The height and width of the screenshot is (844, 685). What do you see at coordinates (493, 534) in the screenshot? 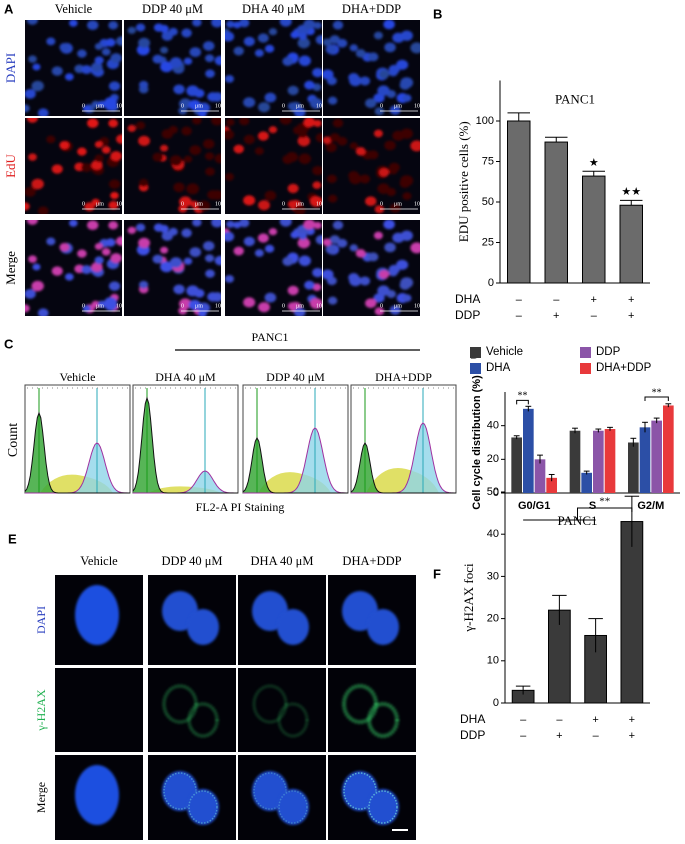
I see `y-tick-label: 40` at bounding box center [493, 534].